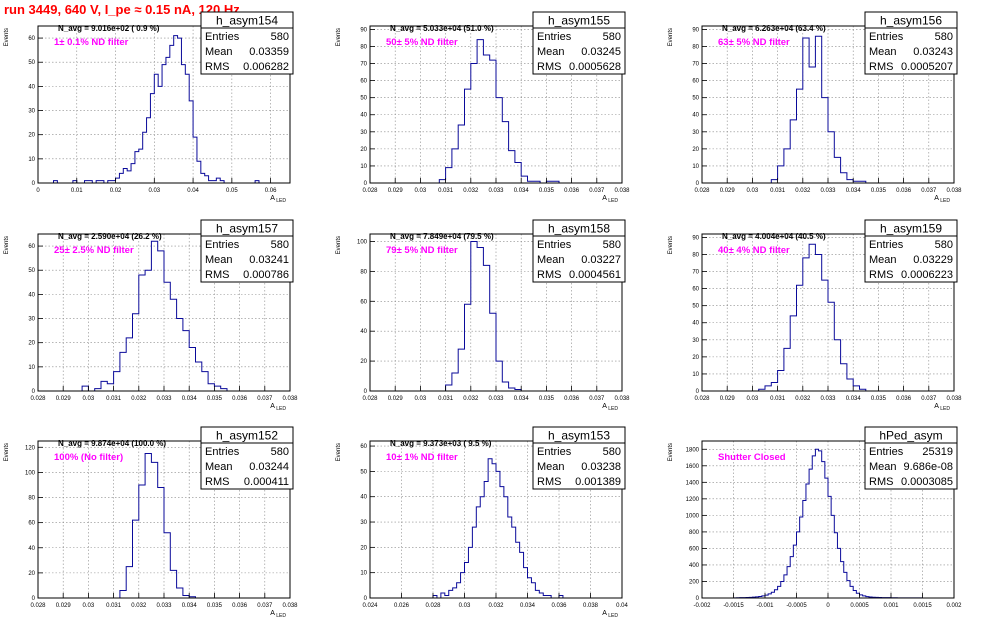 The height and width of the screenshot is (622, 996). What do you see at coordinates (796, 606) in the screenshot?
I see `x-tick-label: -0.0005` at bounding box center [796, 606].